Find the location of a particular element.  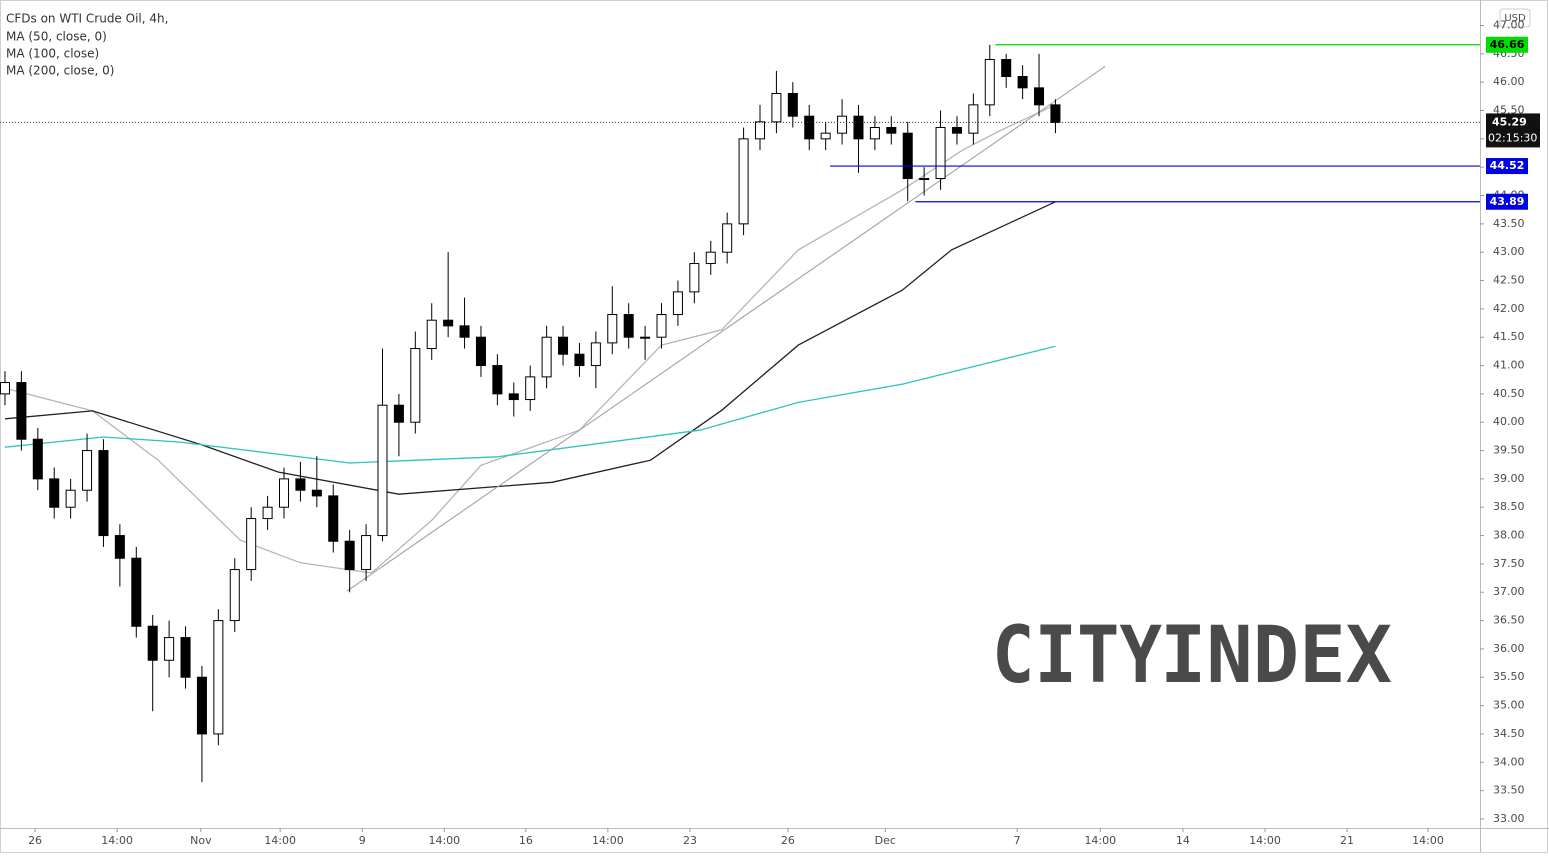

y-tick-label: 47.00 is located at coordinates (1509, 25).